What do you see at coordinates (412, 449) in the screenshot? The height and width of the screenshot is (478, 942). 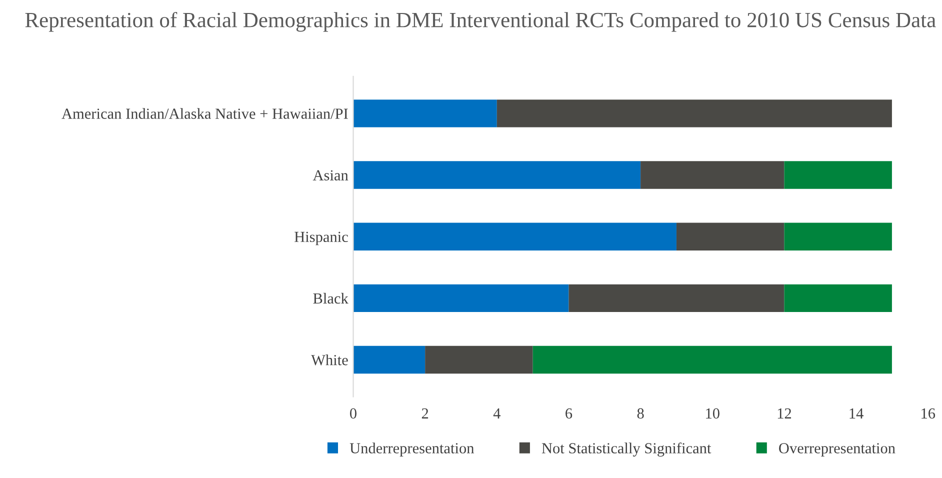 I see `legend-label: Underrepresentation` at bounding box center [412, 449].